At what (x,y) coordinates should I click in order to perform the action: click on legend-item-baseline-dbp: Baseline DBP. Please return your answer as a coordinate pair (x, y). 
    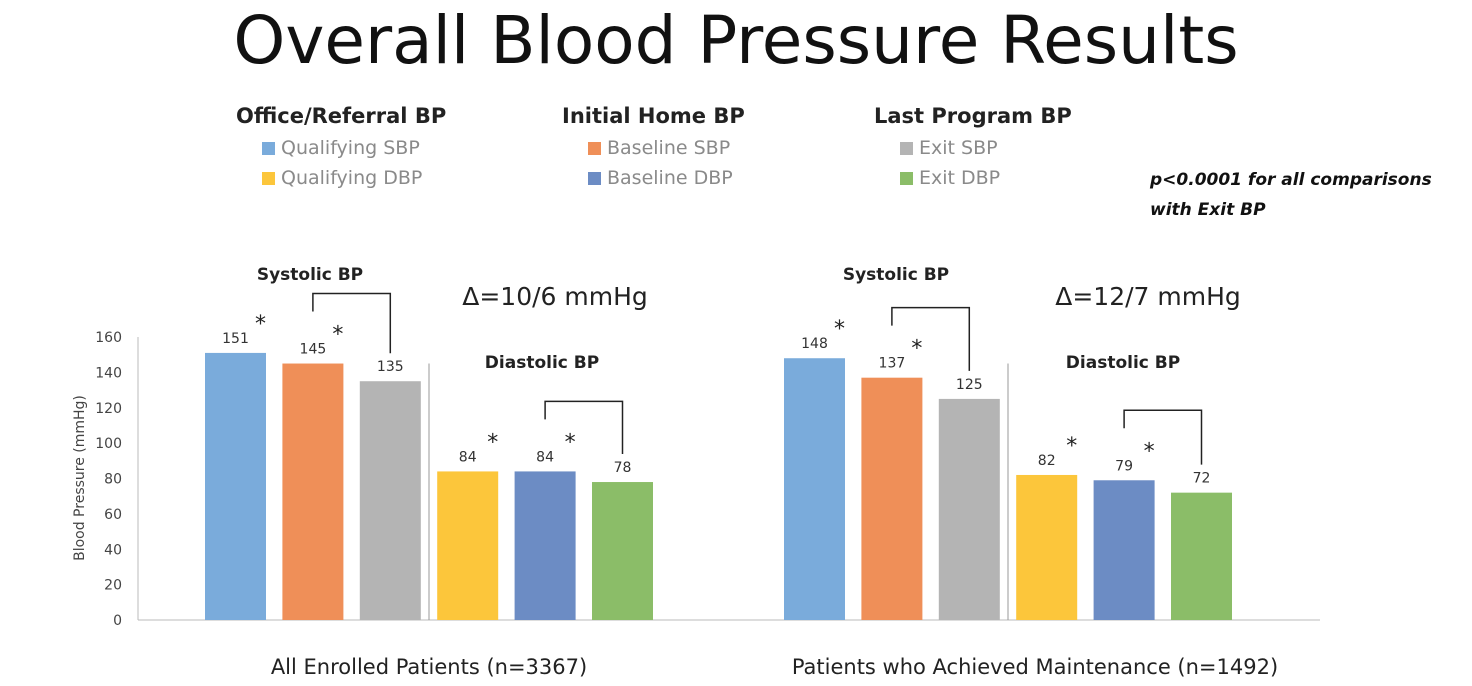
    Looking at the image, I should click on (666, 178).